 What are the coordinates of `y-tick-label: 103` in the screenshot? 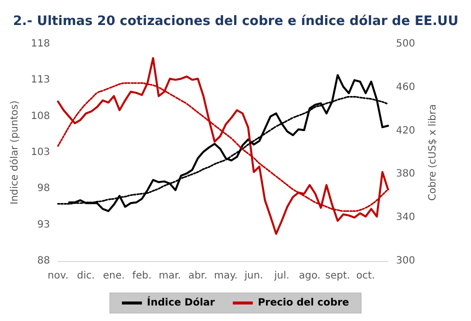 It's located at (40, 152).